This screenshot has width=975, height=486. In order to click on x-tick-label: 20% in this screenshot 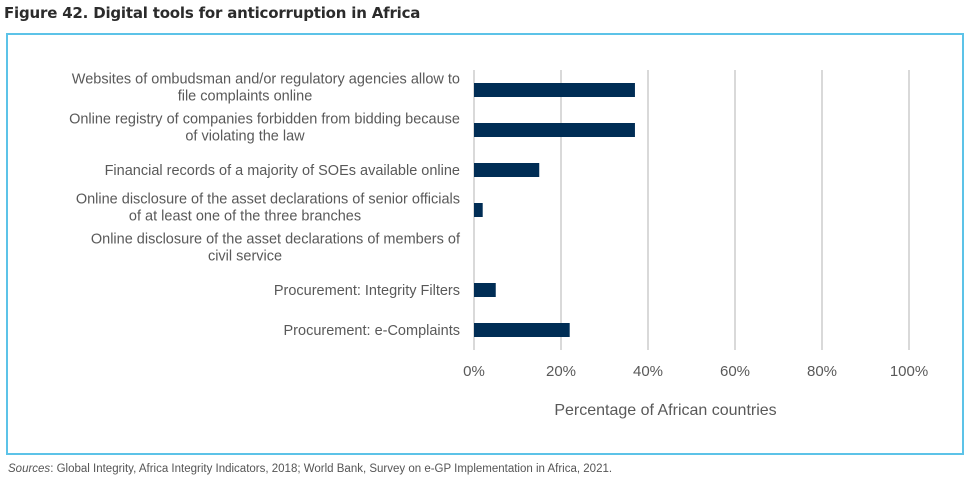, I will do `click(561, 371)`.